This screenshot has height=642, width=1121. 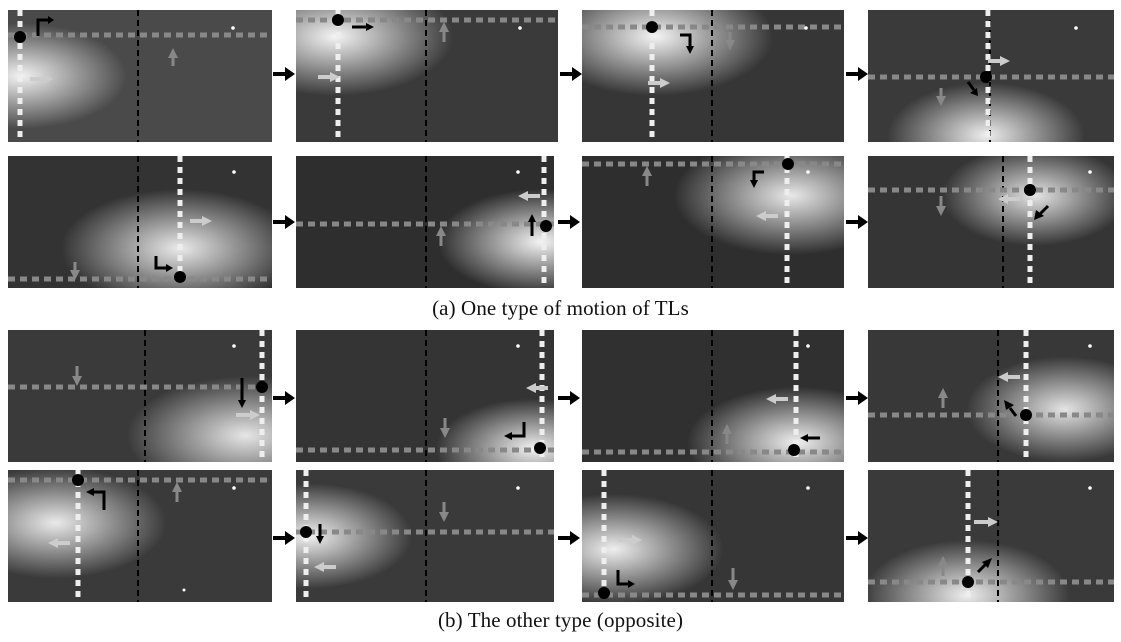 I want to click on caption-a: (a) One type of motion of TLs, so click(x=560, y=308).